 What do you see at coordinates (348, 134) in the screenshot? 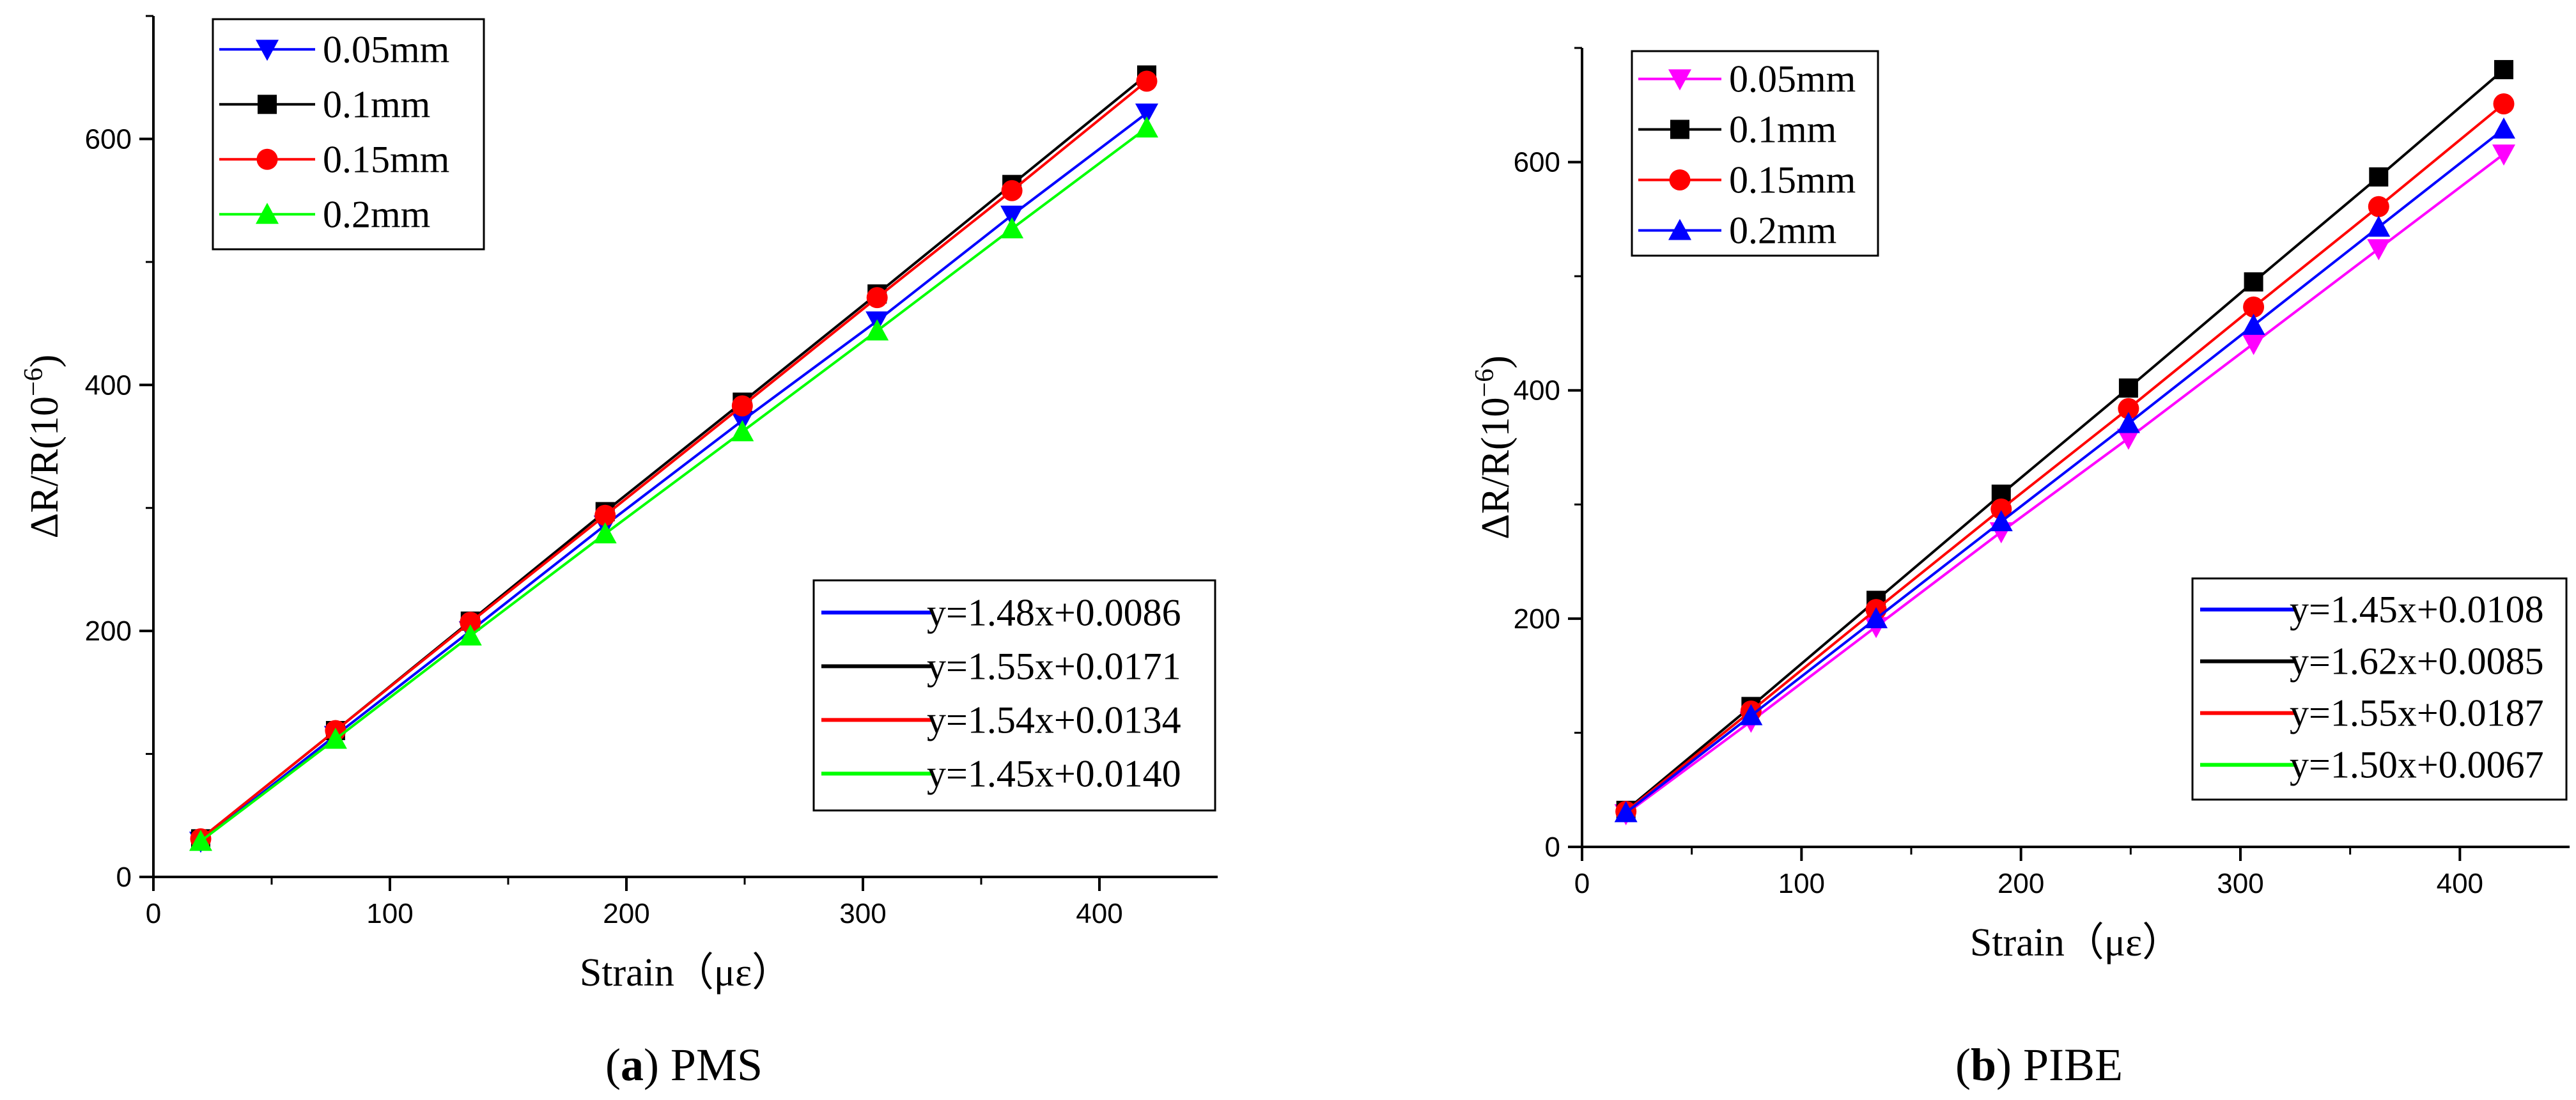
I see `panel-a-legend-box` at bounding box center [348, 134].